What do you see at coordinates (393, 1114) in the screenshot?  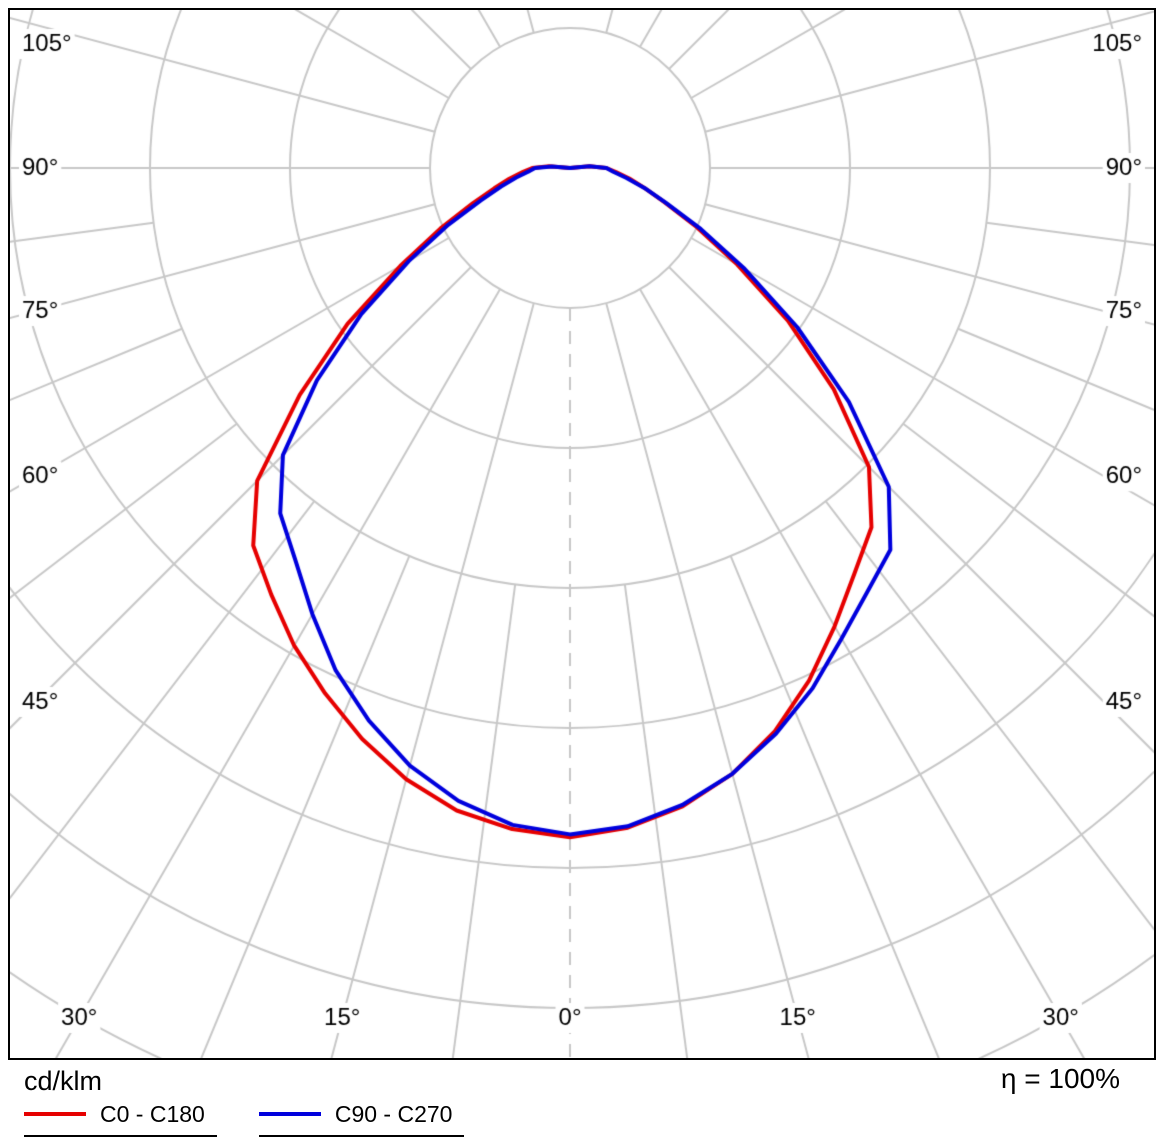 I see `c90-c270-label: C90 - C270` at bounding box center [393, 1114].